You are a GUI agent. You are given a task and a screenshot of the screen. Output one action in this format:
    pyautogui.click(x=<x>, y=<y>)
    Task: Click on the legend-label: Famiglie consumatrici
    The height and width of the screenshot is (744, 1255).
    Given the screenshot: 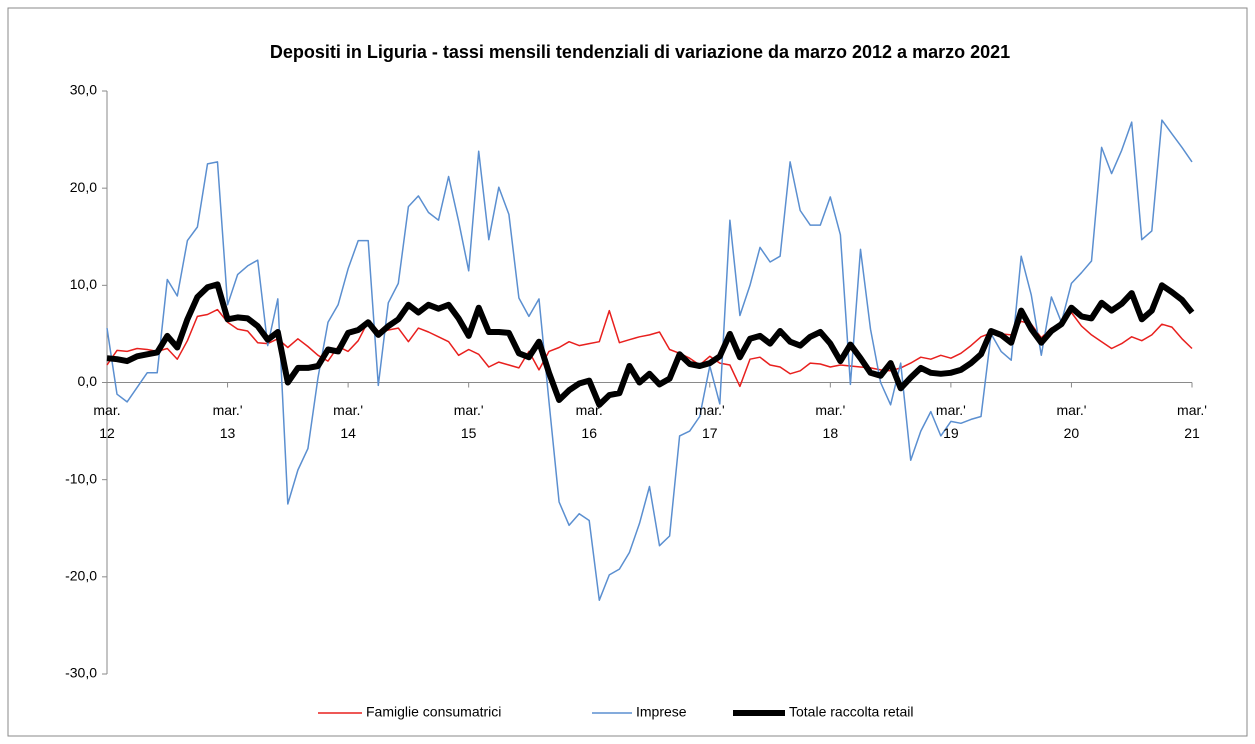 What is the action you would take?
    pyautogui.click(x=433, y=712)
    